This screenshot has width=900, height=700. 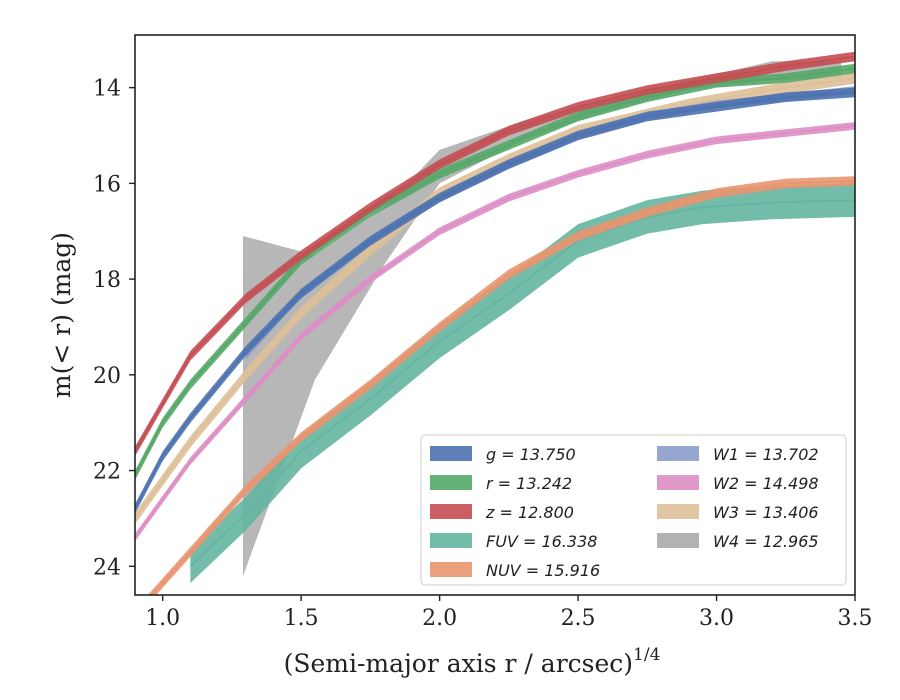 What do you see at coordinates (439, 618) in the screenshot?
I see `x-tick-label: 2.0` at bounding box center [439, 618].